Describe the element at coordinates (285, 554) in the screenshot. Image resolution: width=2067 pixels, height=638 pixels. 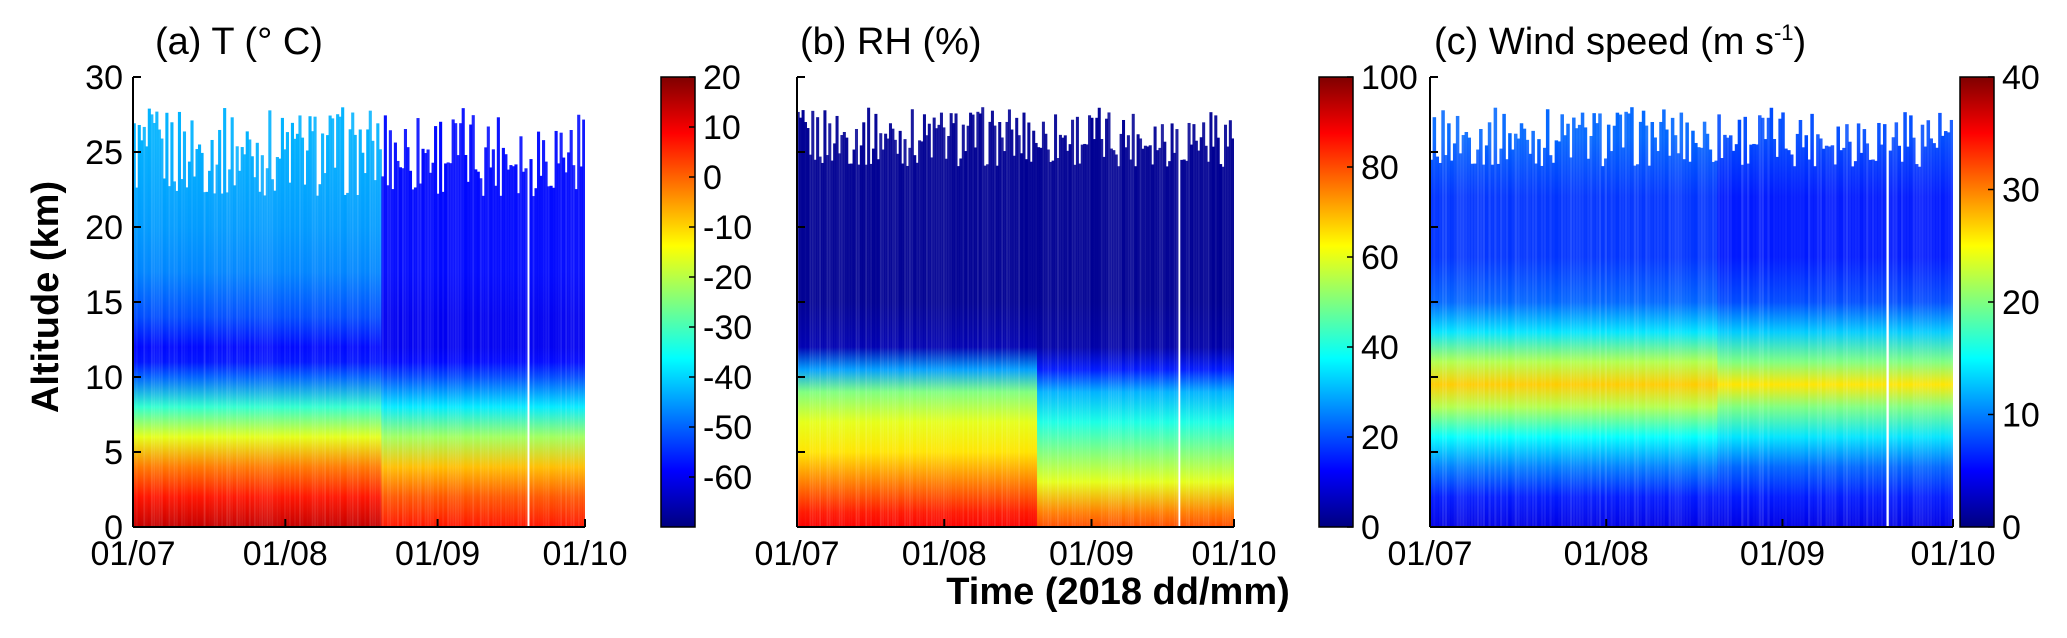
I see `x-tick-label: 01/08` at that location.